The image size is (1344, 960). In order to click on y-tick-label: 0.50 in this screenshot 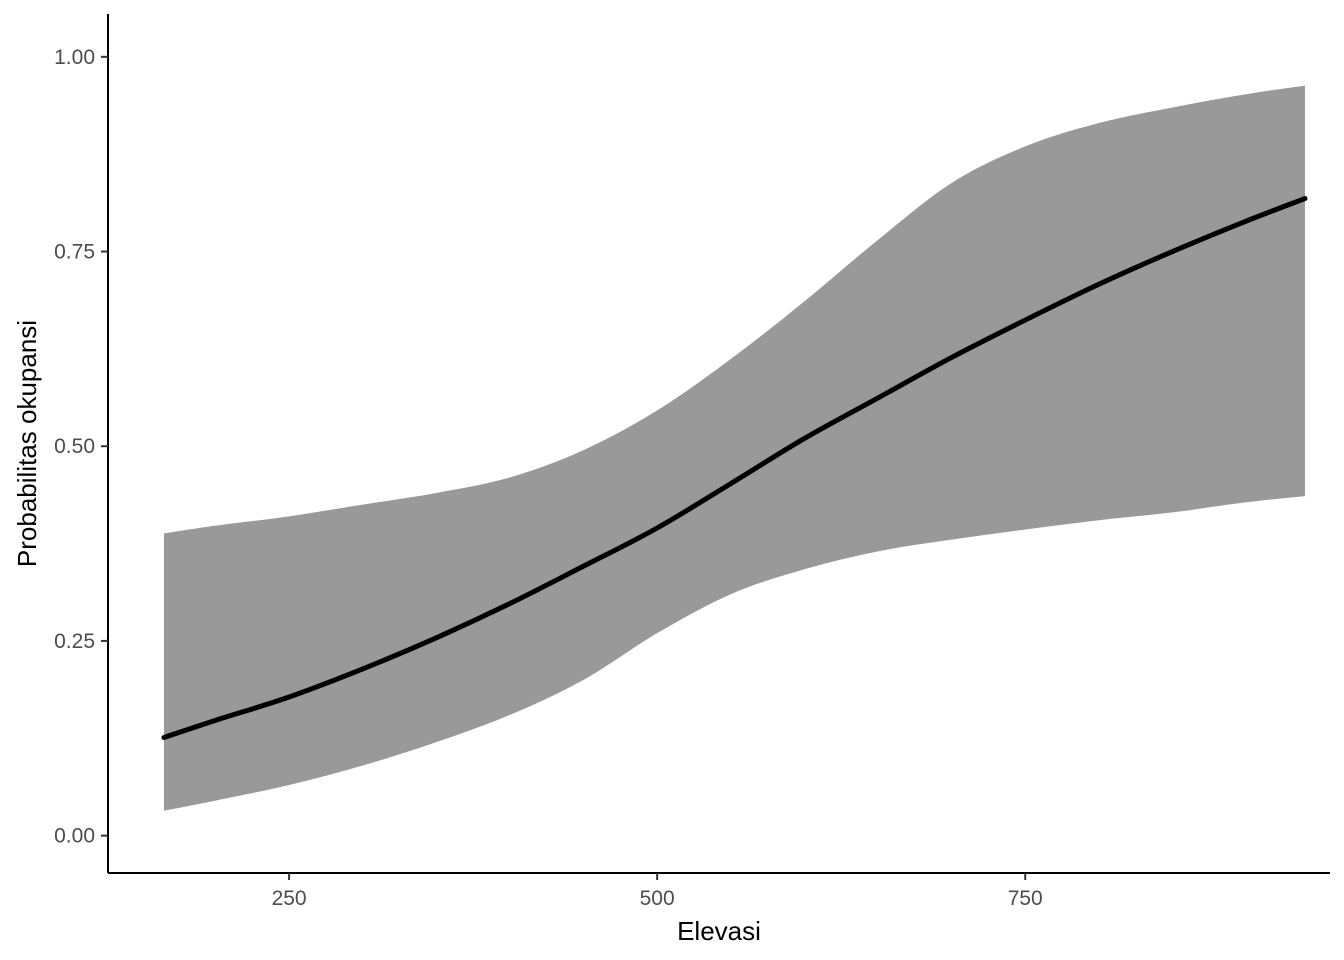, I will do `click(74, 446)`.